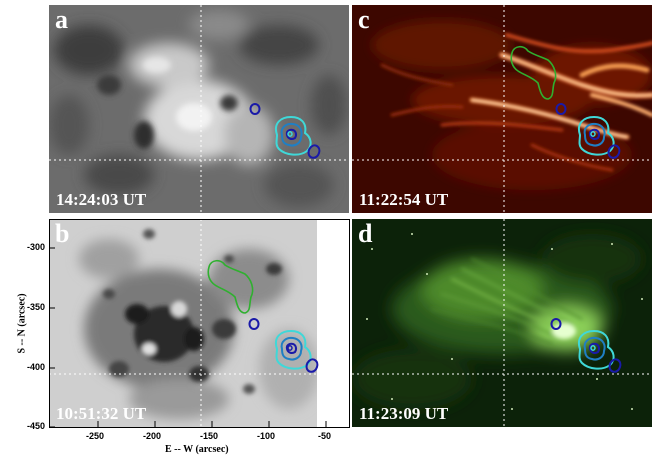 This screenshot has height=459, width=656. Describe the element at coordinates (101, 413) in the screenshot. I see `panel-timestamp: 10:51:32 UT` at that location.